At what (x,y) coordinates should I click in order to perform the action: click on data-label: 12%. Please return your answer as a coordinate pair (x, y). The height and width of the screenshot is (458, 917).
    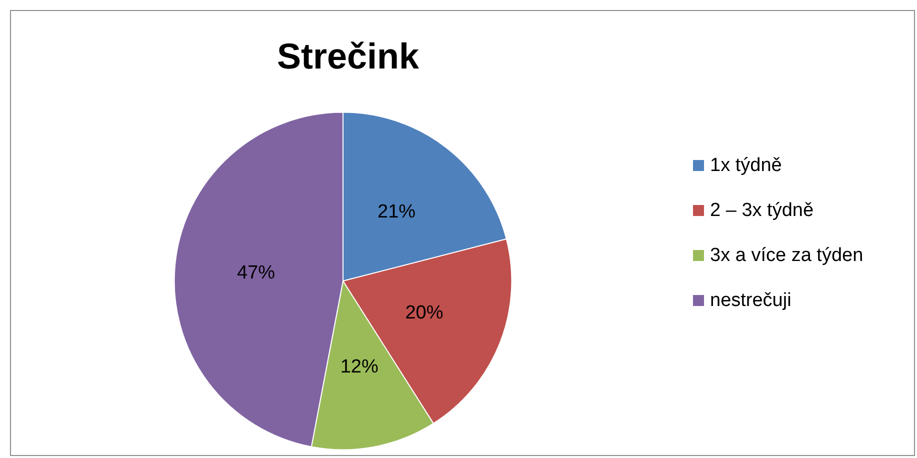
    Looking at the image, I should click on (359, 367).